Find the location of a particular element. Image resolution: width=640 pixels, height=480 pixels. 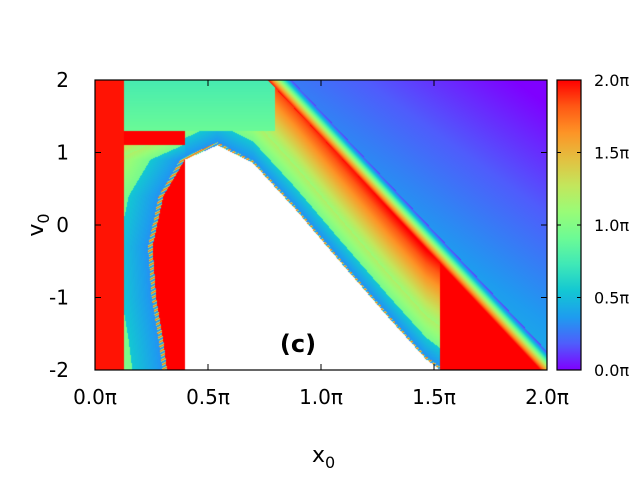

x-tick-label: 0.5π is located at coordinates (208, 397).